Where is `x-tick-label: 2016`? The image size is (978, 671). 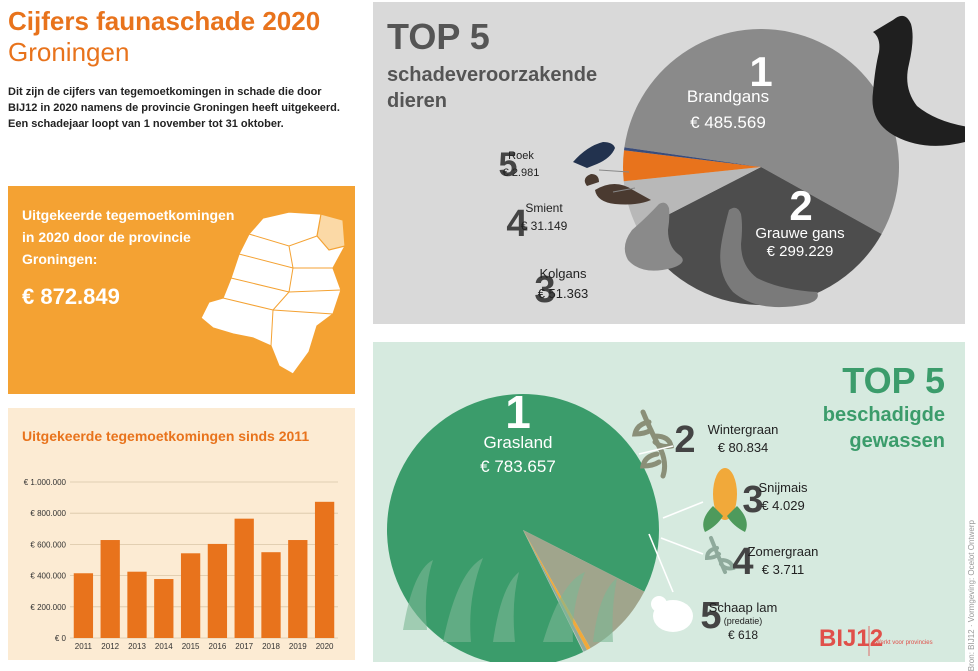 x-tick-label: 2016 is located at coordinates (218, 646).